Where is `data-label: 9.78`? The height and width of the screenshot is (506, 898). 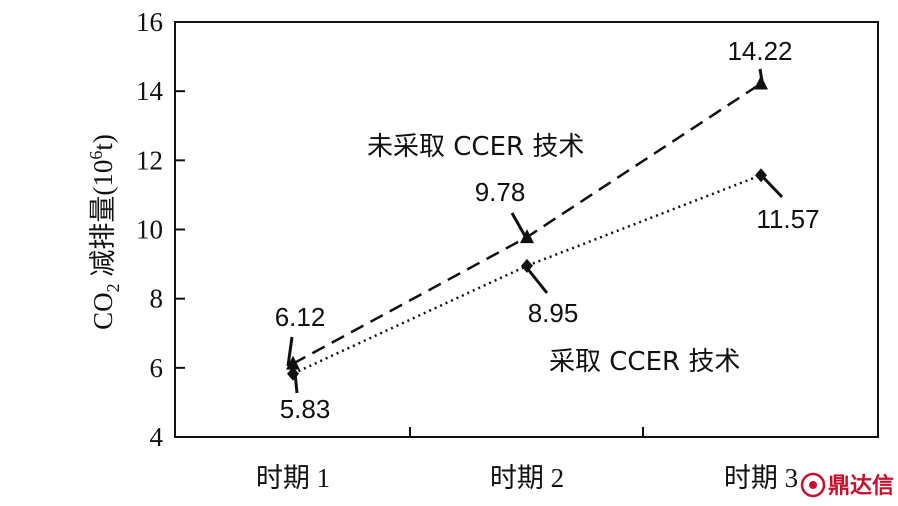 data-label: 9.78 is located at coordinates (500, 192).